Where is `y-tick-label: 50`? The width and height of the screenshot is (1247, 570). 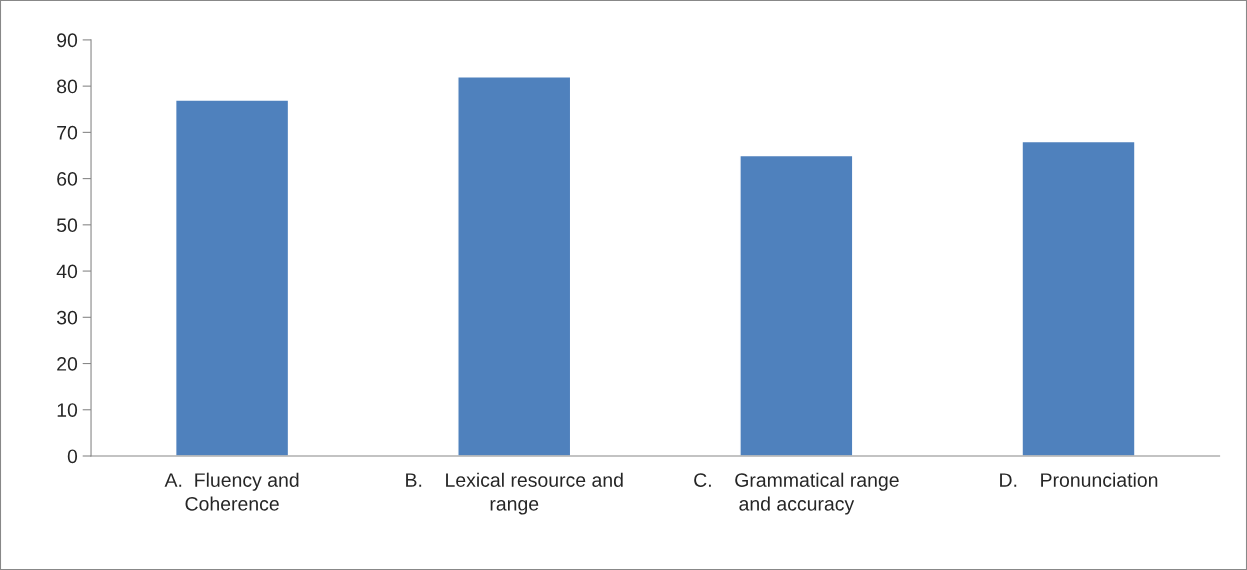 y-tick-label: 50 is located at coordinates (67, 225).